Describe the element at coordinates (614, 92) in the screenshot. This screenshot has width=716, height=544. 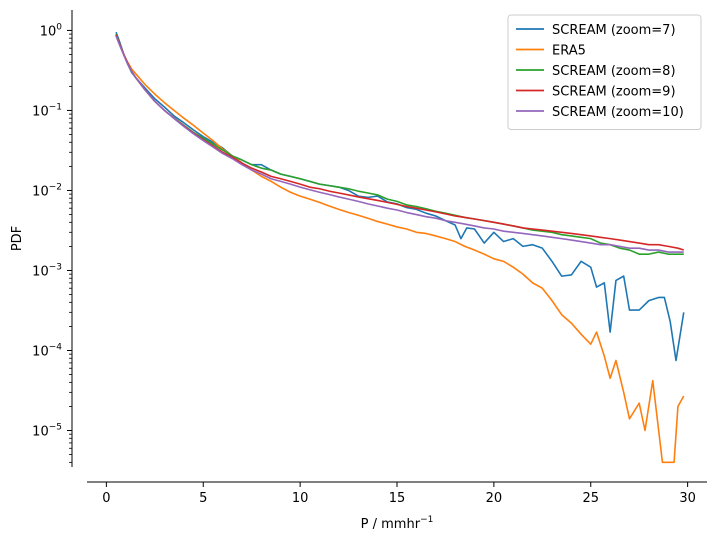
I see `legend-label: SCREAM (zoom=9)` at that location.